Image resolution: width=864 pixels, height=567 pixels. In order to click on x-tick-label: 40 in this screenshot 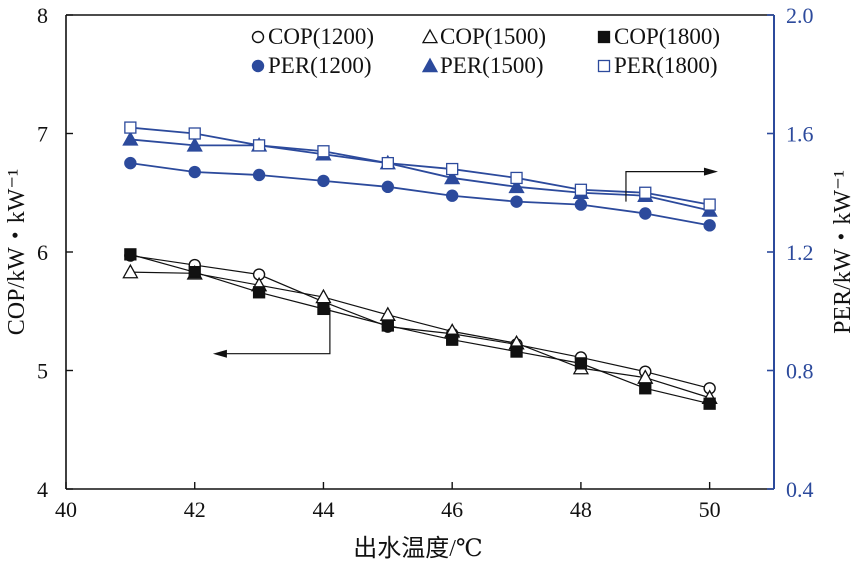, I will do `click(66, 509)`.